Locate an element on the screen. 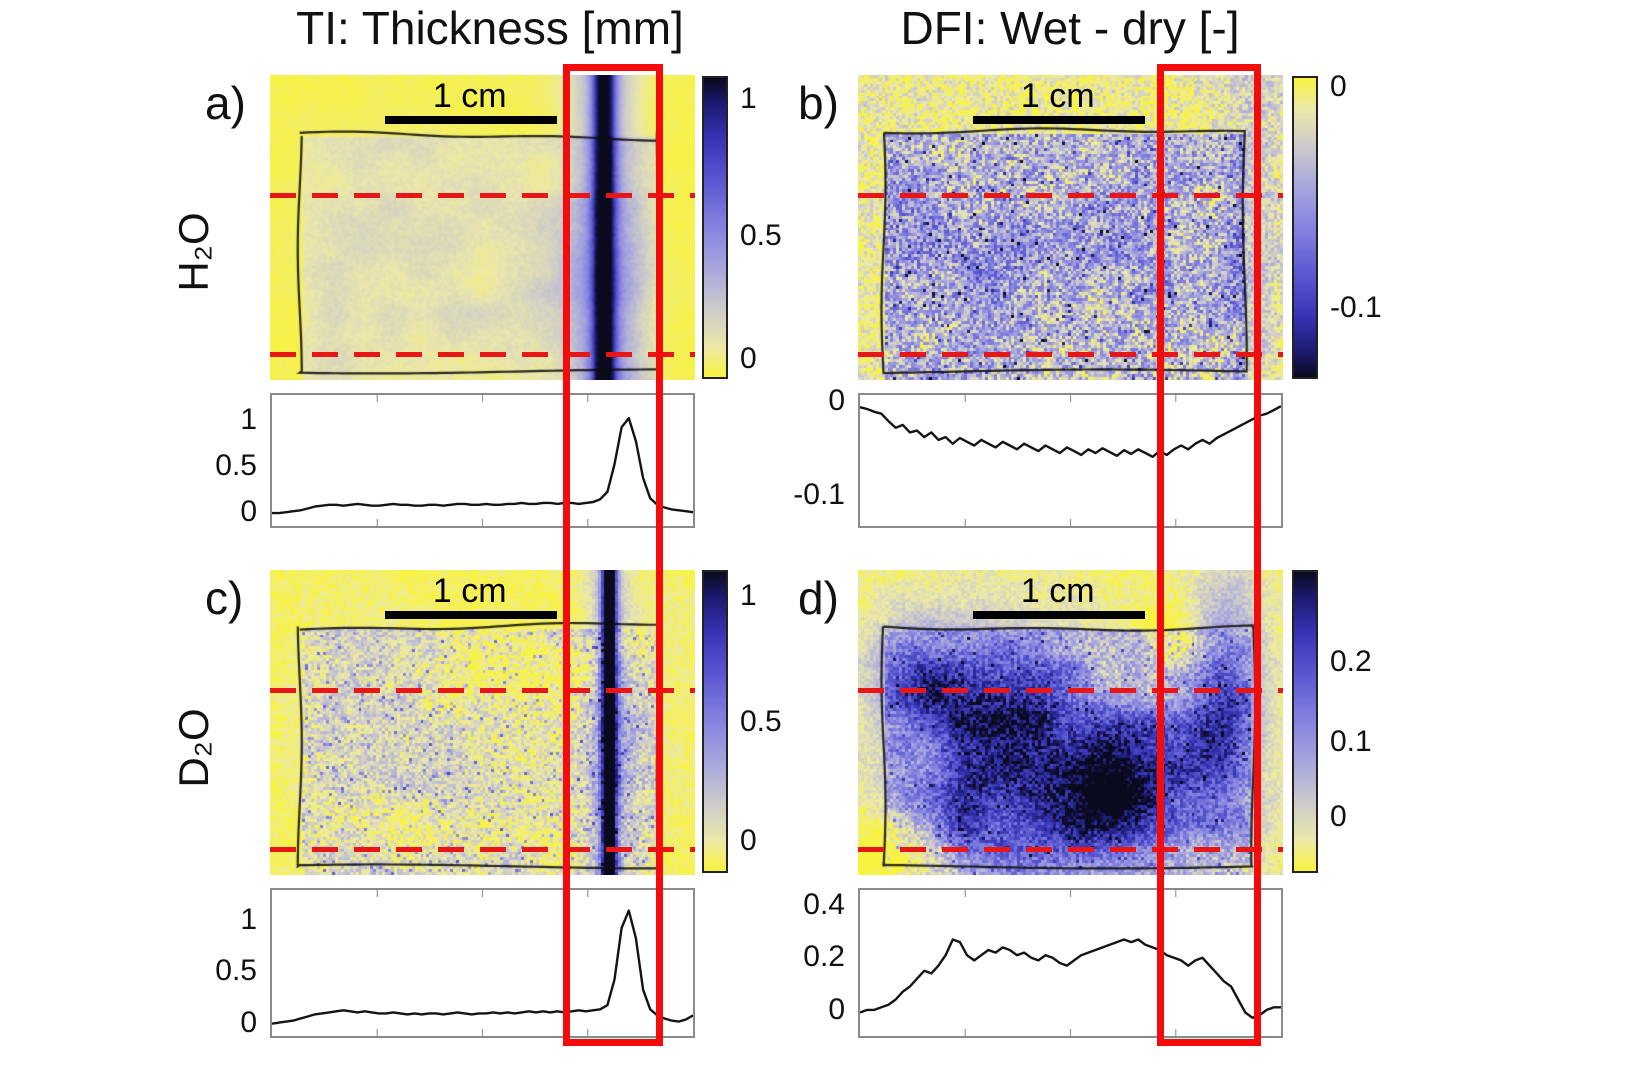 The width and height of the screenshot is (1635, 1090). profile-plot-d: 0.4 0.2 0 is located at coordinates (1023, 965).